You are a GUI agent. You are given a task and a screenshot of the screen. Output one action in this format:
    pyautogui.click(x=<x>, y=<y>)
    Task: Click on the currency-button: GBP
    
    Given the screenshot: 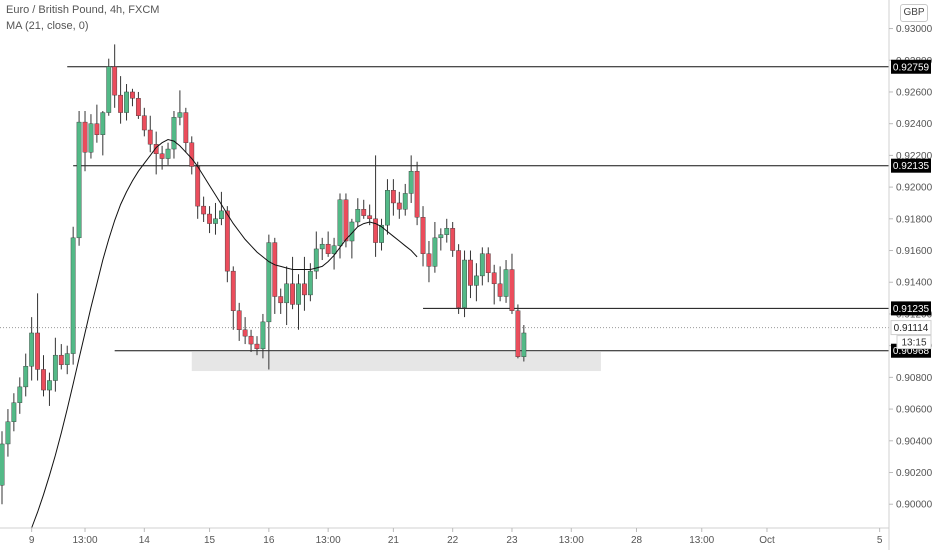 What is the action you would take?
    pyautogui.click(x=914, y=13)
    